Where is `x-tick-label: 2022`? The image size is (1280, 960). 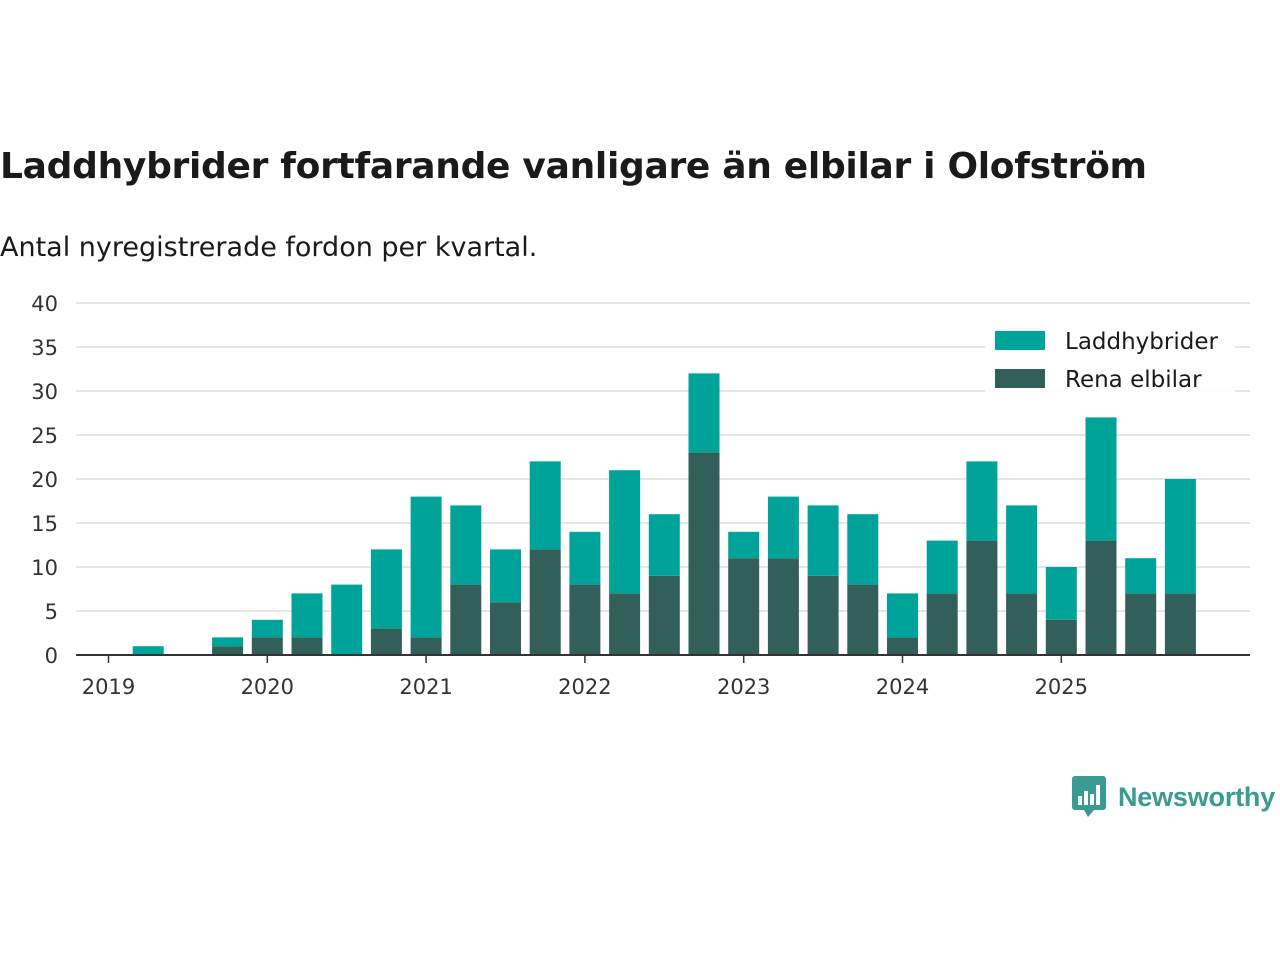
x-tick-label: 2022 is located at coordinates (584, 687).